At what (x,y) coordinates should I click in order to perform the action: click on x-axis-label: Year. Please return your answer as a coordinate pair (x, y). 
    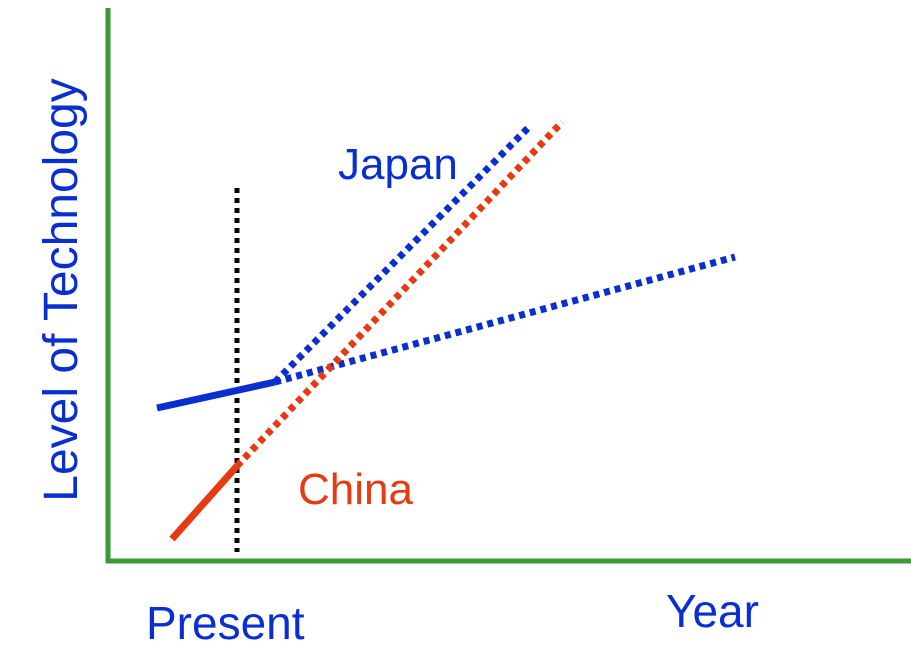
    Looking at the image, I should click on (712, 611).